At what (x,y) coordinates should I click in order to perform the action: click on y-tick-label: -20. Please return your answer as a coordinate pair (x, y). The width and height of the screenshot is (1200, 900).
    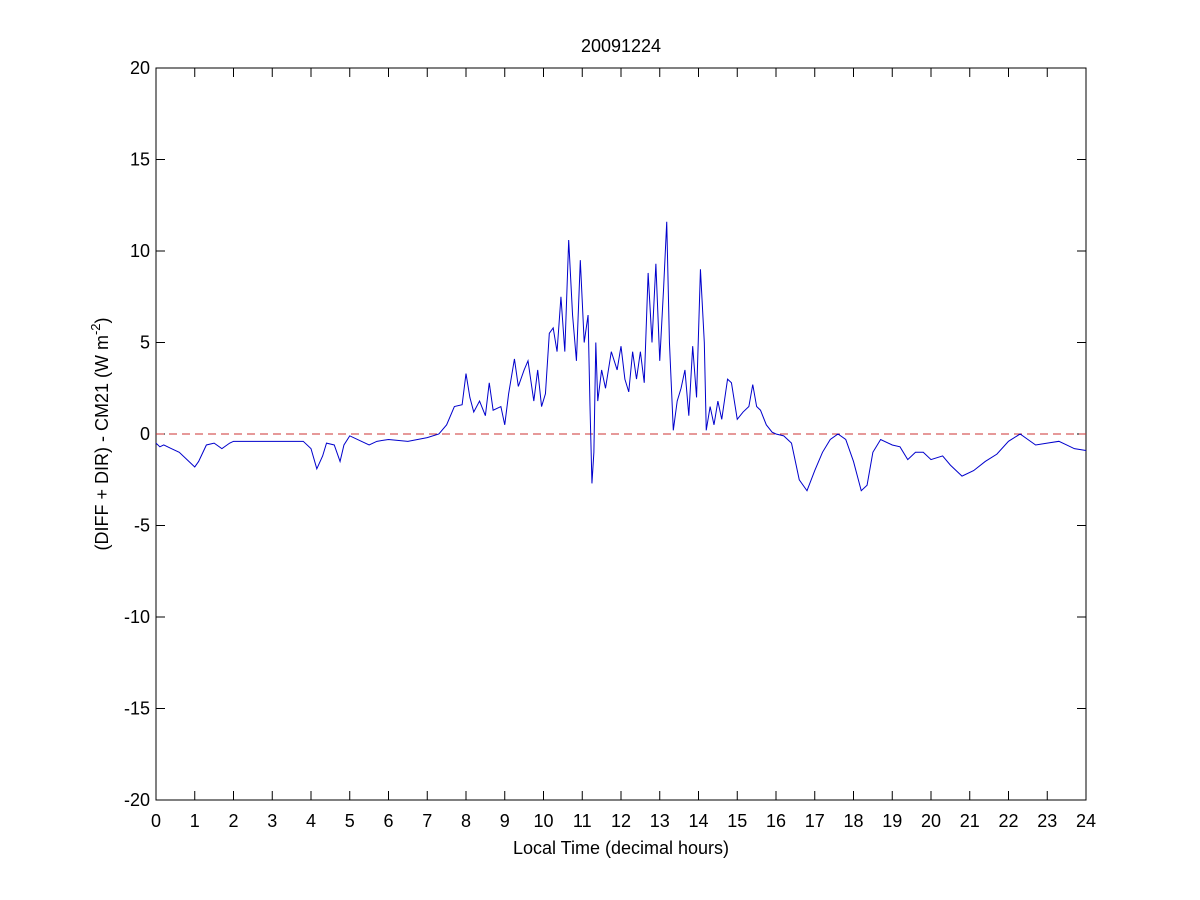
    Looking at the image, I should click on (137, 800).